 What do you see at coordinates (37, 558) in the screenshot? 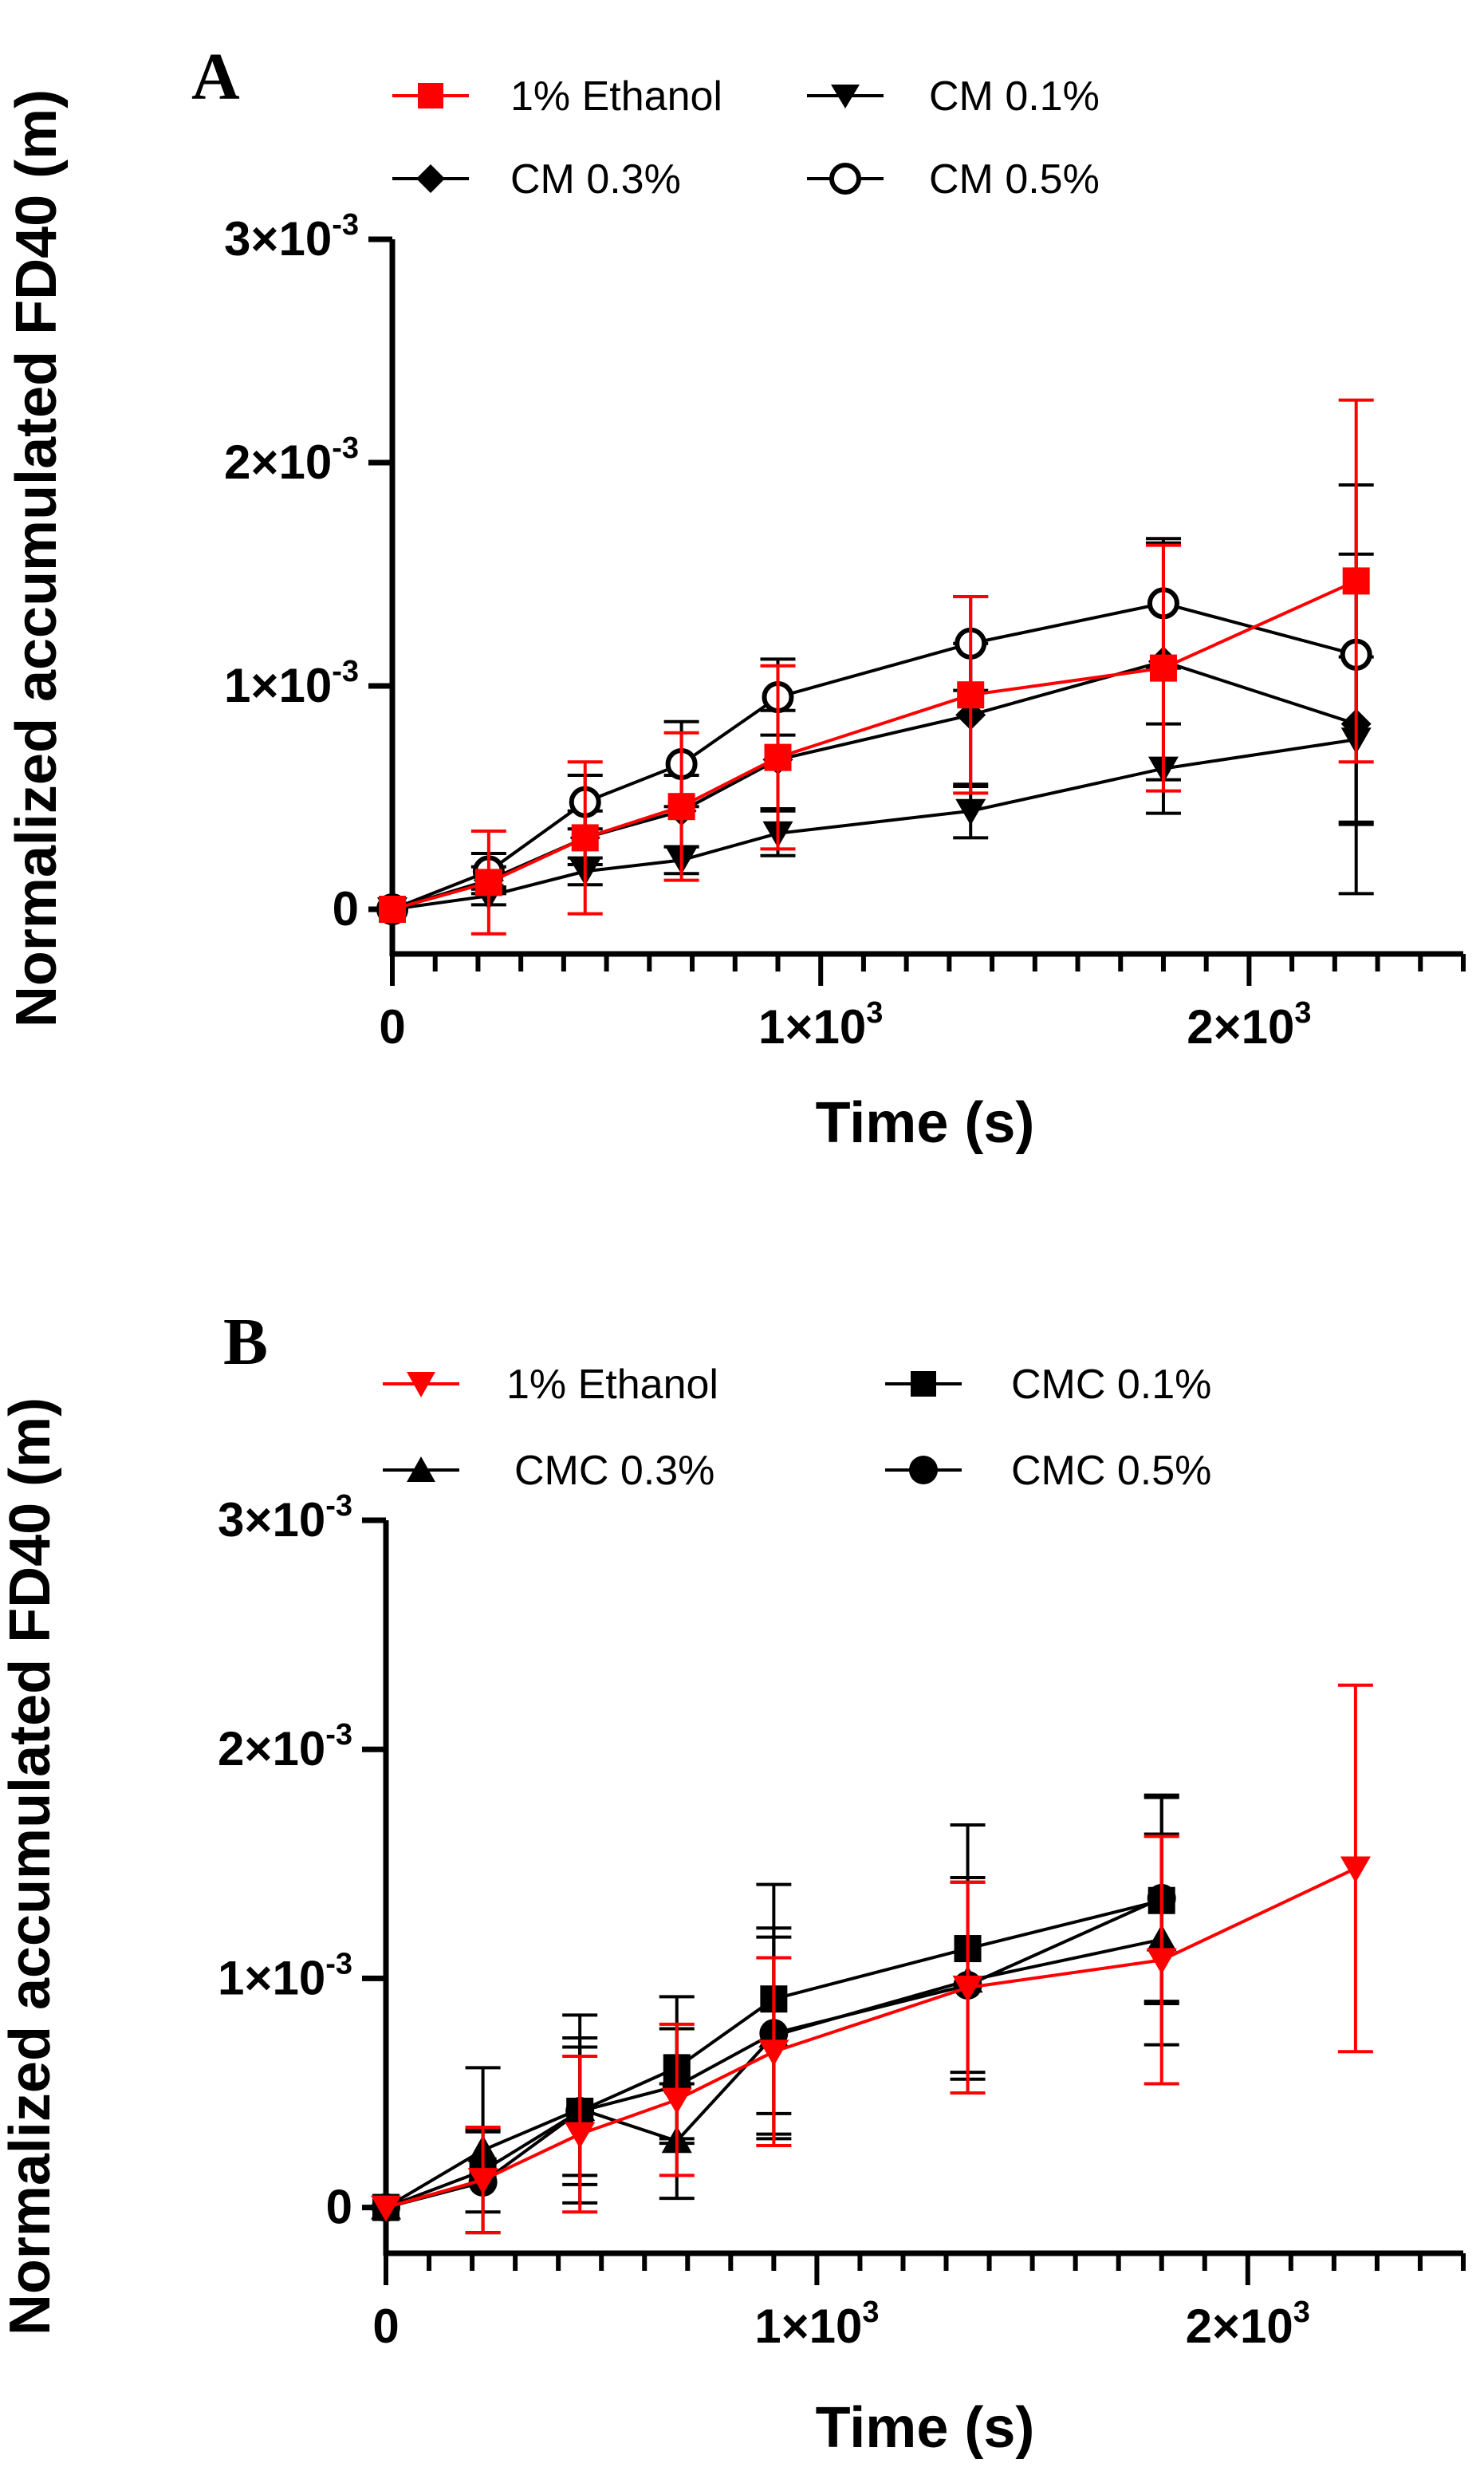
I see `panel-a-y-axis-title: Normalized accumulated FD40 (m)` at bounding box center [37, 558].